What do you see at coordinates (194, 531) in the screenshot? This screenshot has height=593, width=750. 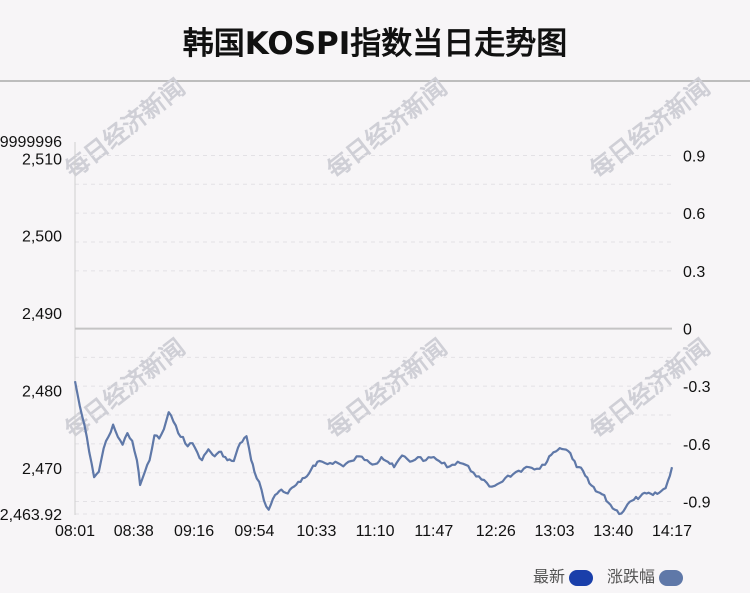 I see `x-tick-label: 09:16` at bounding box center [194, 531].